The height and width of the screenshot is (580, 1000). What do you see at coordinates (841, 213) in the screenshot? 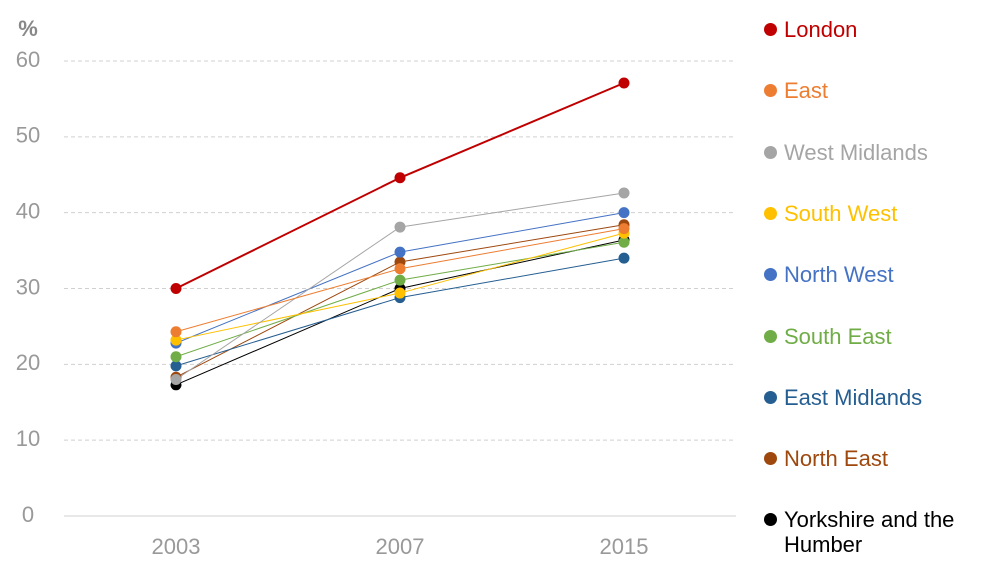
I see `legend-label: South West` at bounding box center [841, 213].